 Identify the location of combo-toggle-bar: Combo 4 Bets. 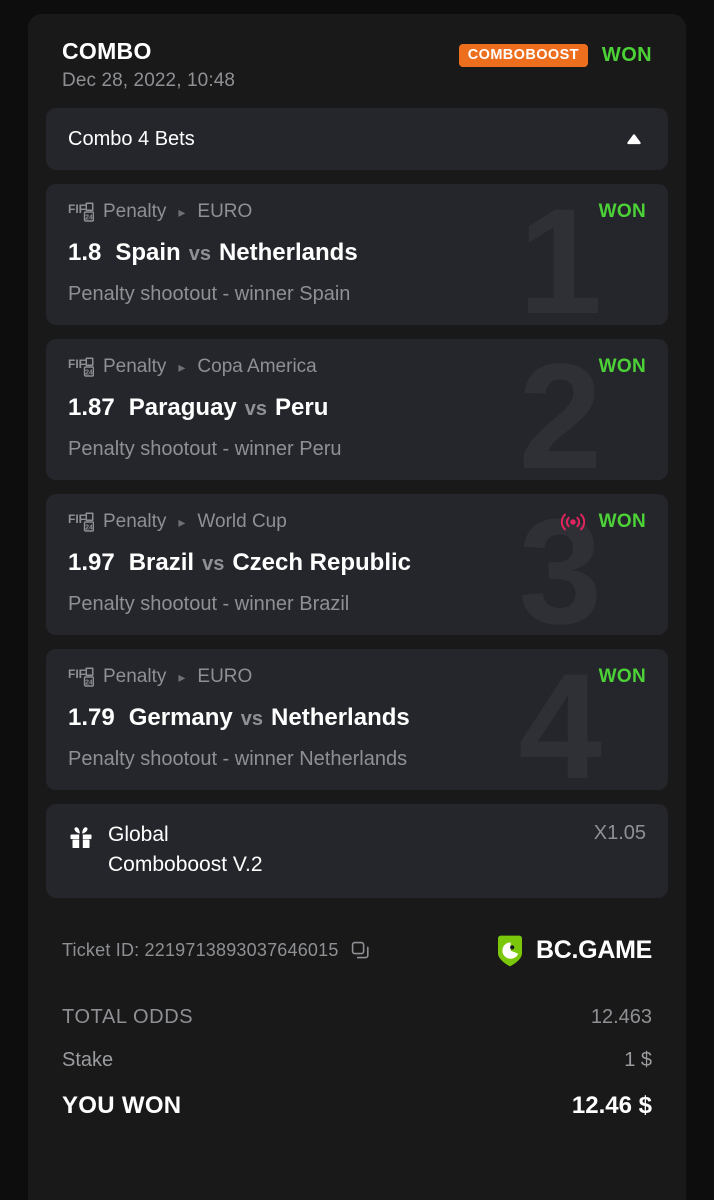
(357, 139).